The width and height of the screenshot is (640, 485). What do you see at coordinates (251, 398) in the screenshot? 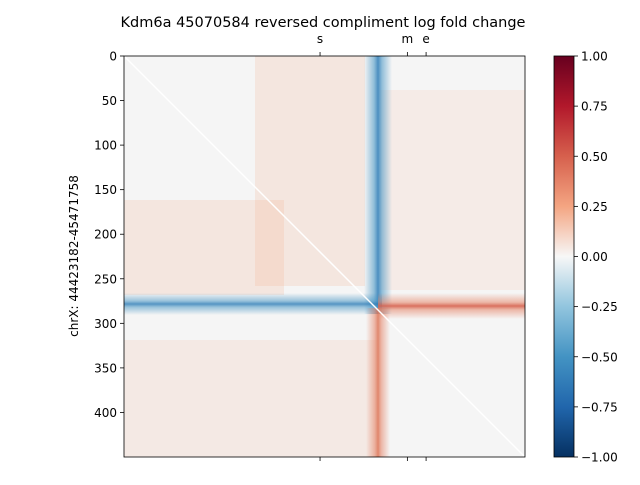
I see `heatmap-red-wash-lower` at bounding box center [251, 398].